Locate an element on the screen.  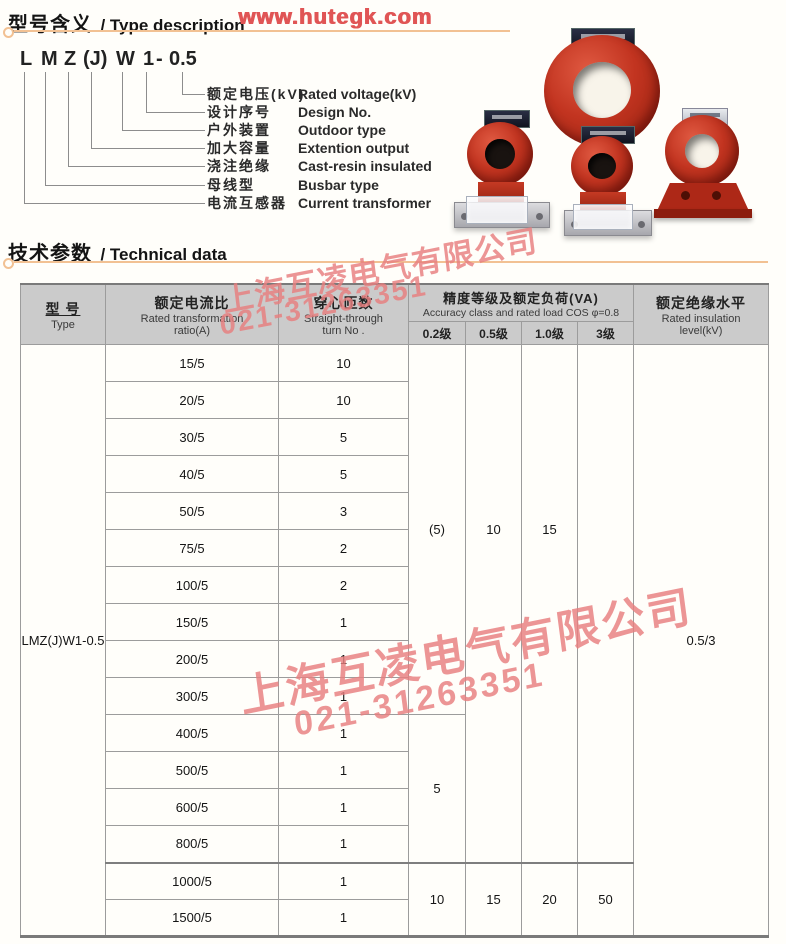
section1-title-zh: 型号含义 is located at coordinates (50, 25).